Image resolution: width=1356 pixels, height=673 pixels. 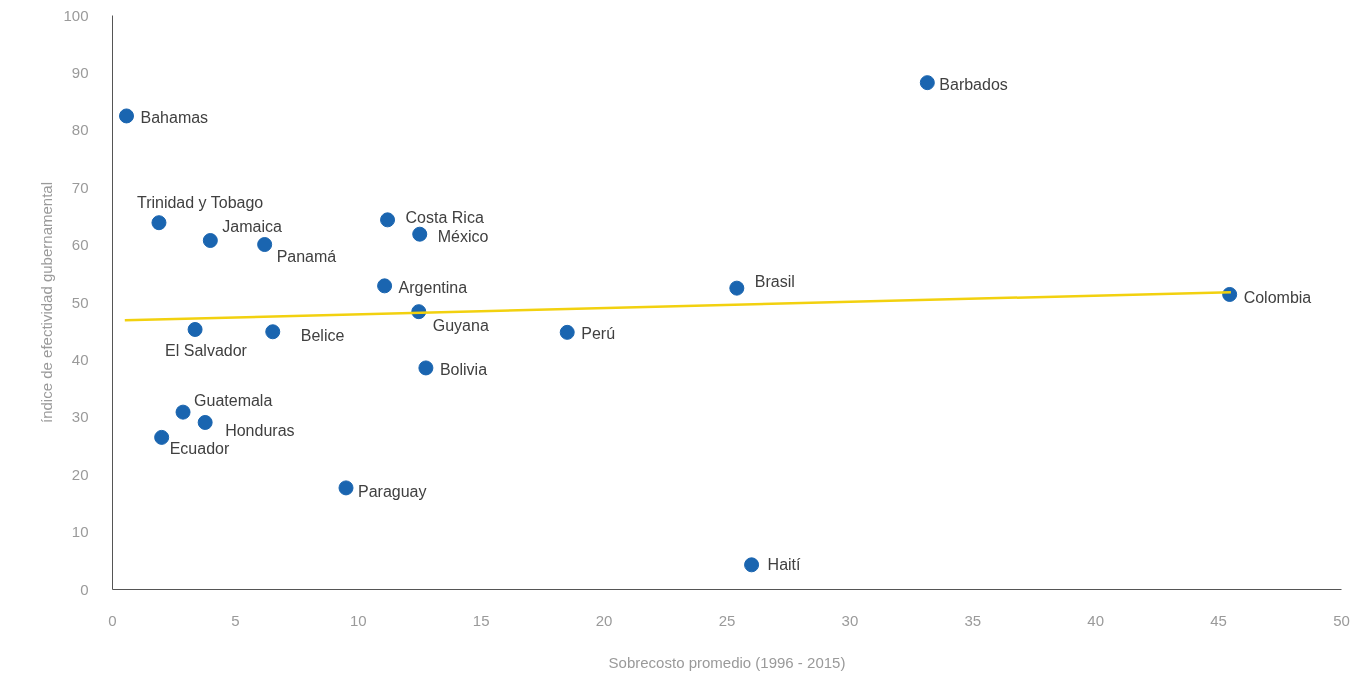 I want to click on y-tick-label: 30, so click(x=80, y=417).